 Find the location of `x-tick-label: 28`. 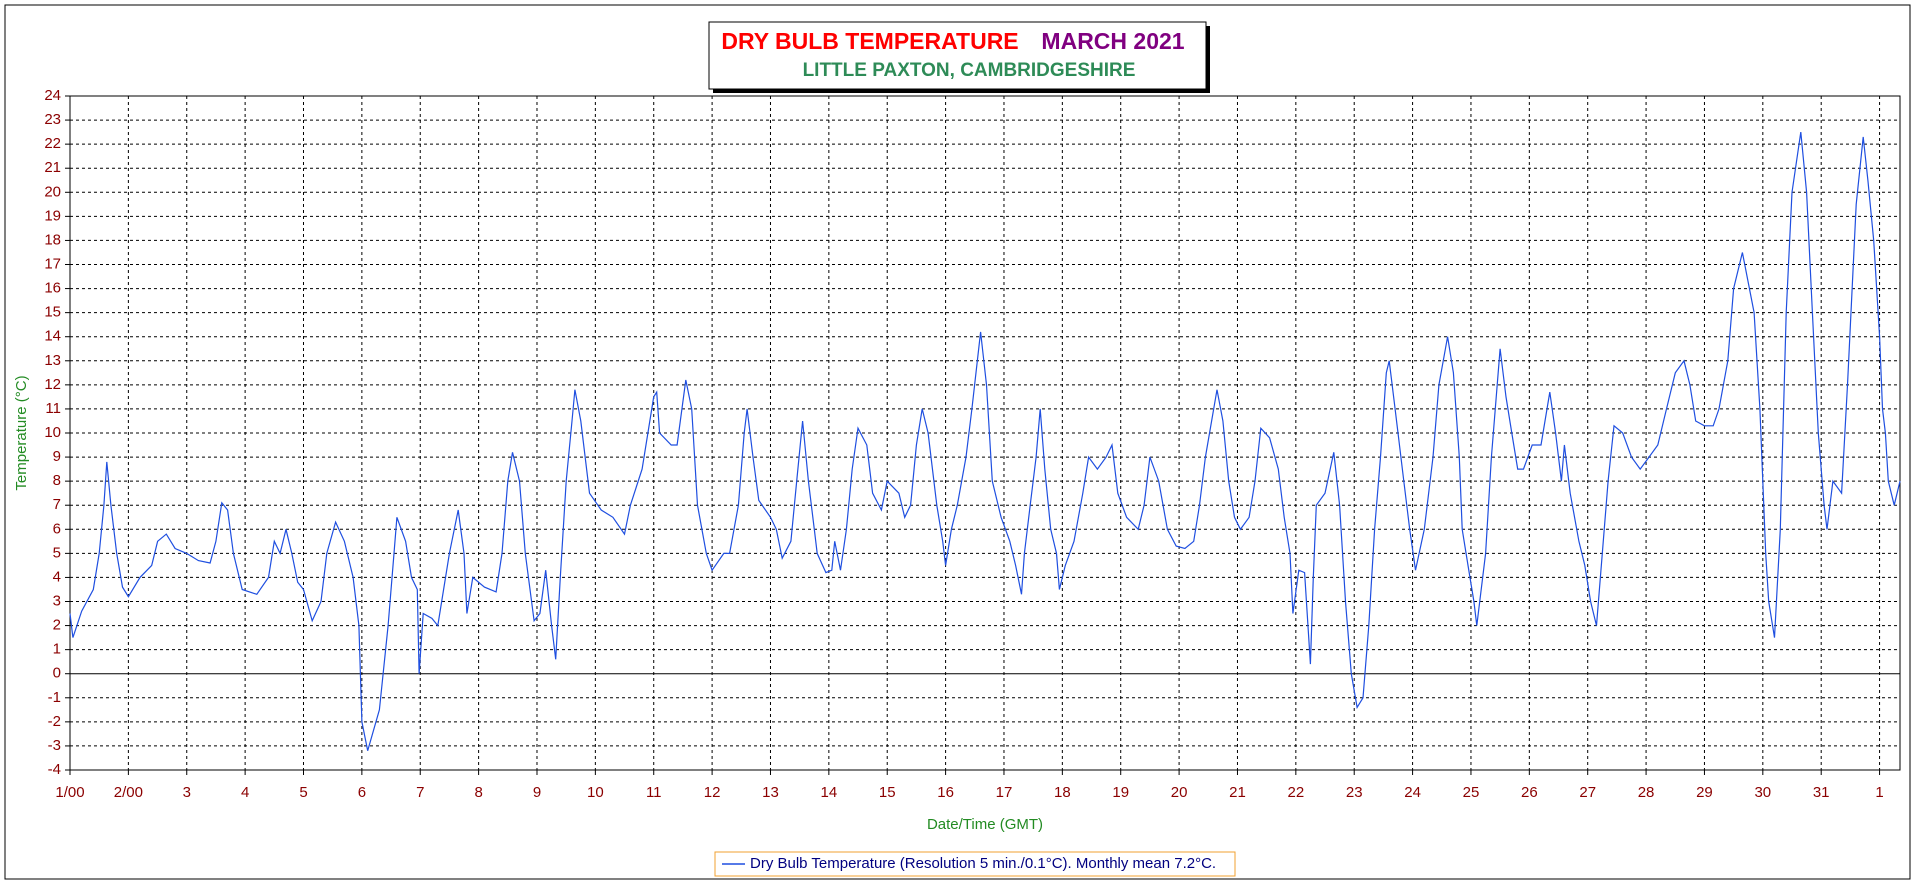

x-tick-label: 28 is located at coordinates (1646, 792).